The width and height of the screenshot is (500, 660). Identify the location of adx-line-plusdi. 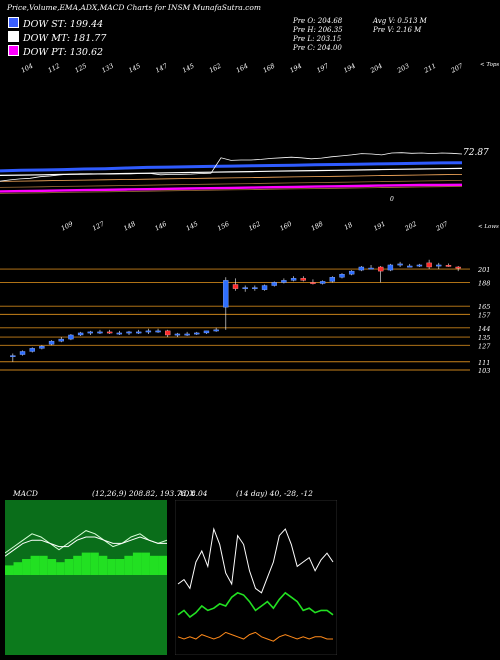
(255, 605).